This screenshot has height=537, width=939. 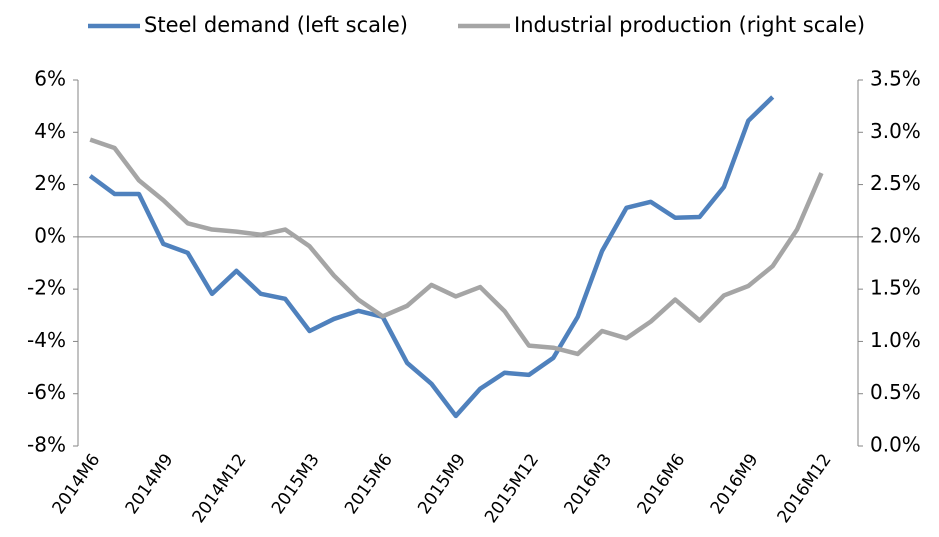 I want to click on y-tick-label: 6%, so click(x=50, y=79).